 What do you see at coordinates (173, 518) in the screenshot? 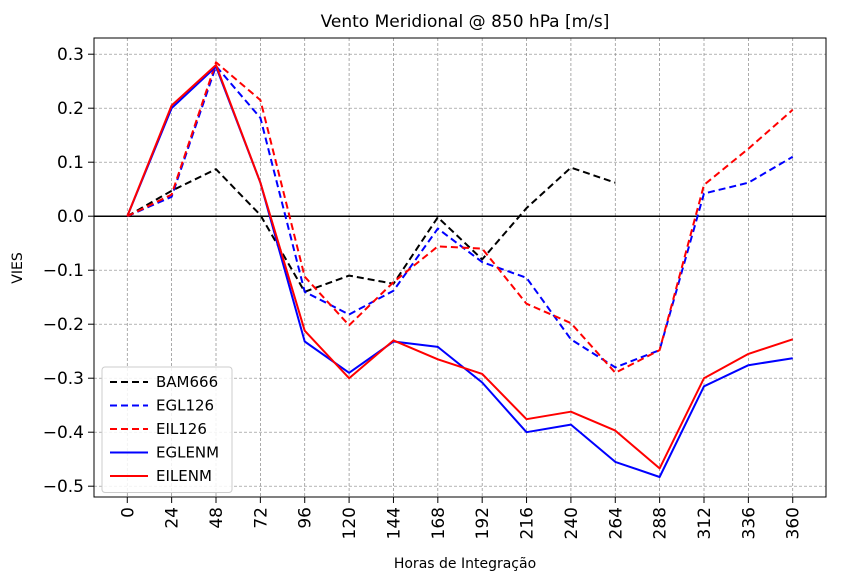
I see `x-tick-label: 24` at bounding box center [173, 518].